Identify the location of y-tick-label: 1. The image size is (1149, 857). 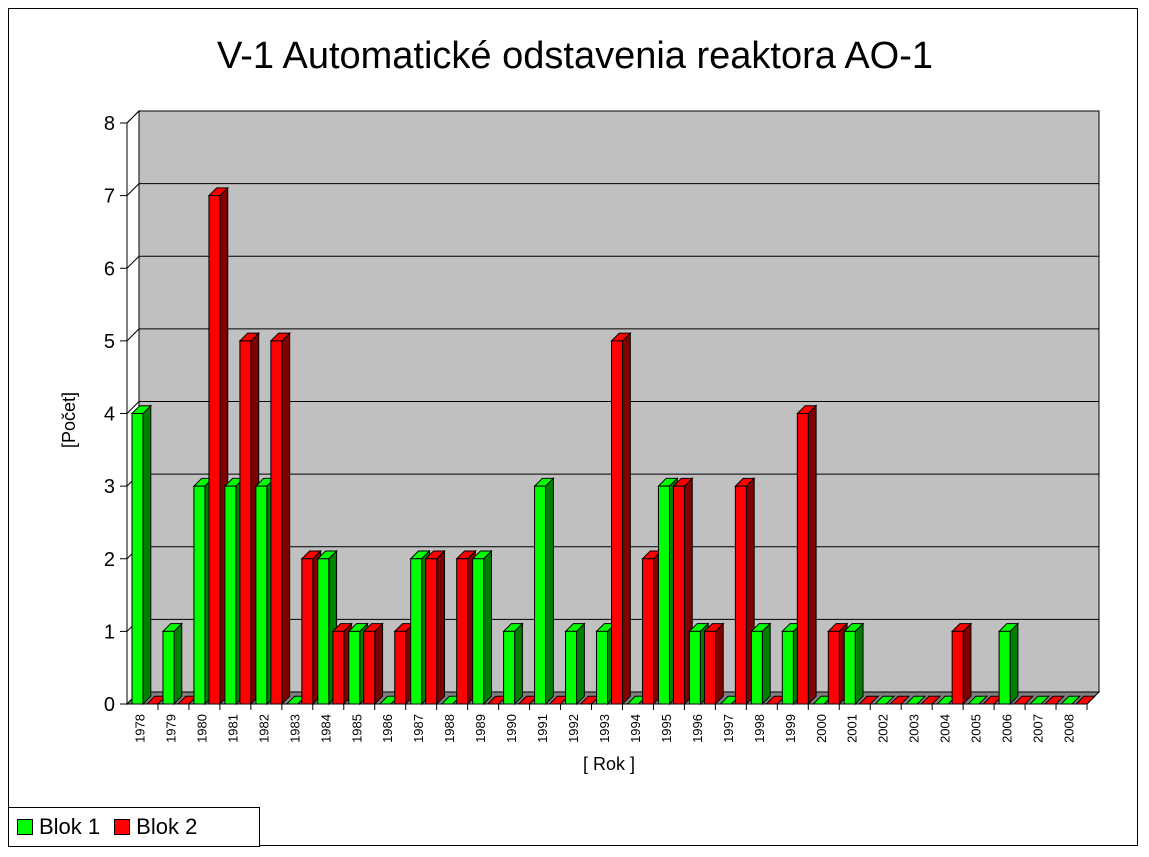
(109, 632).